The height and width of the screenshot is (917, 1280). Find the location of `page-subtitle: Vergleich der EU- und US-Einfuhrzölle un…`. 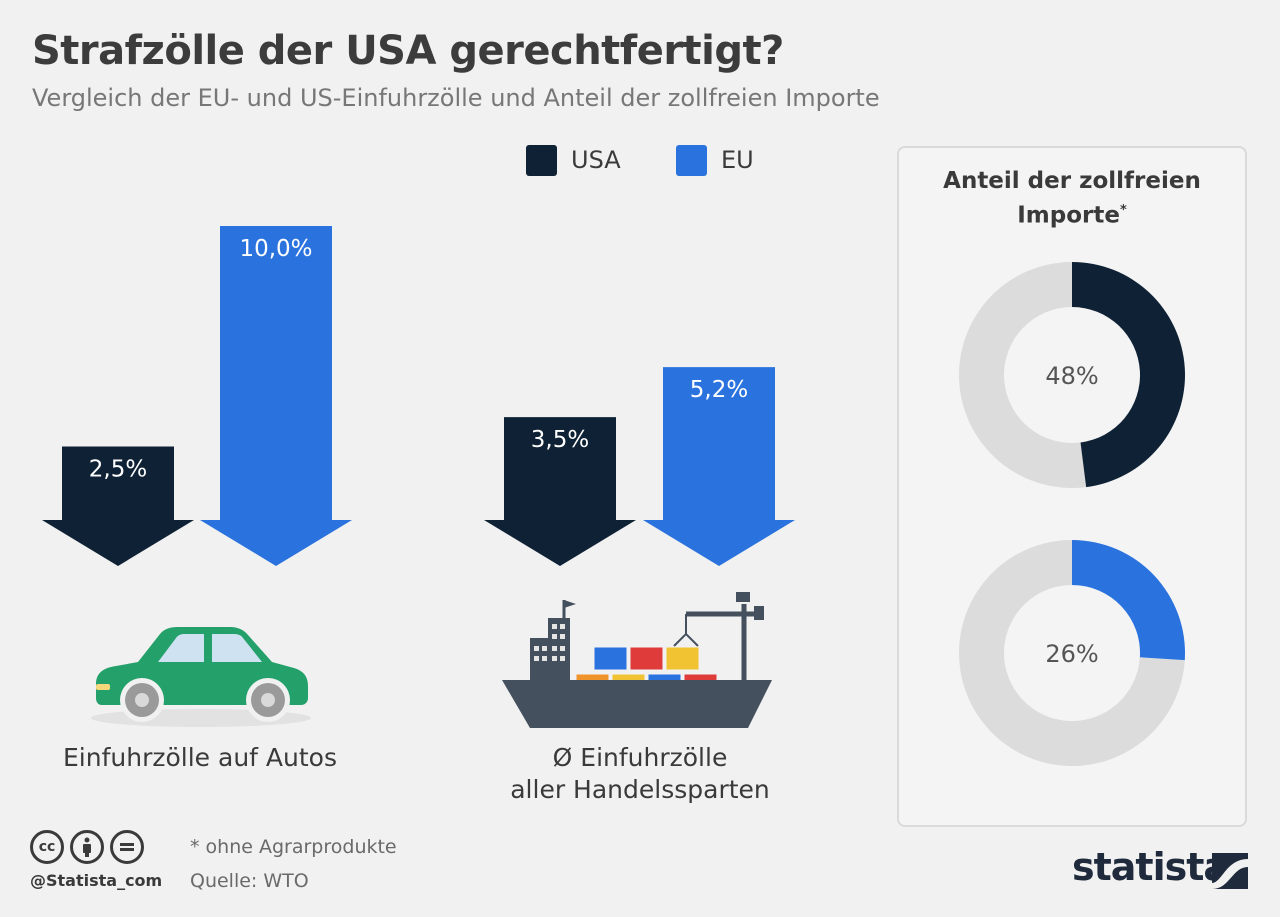

page-subtitle: Vergleich der EU- und US-Einfuhrzölle un… is located at coordinates (456, 98).